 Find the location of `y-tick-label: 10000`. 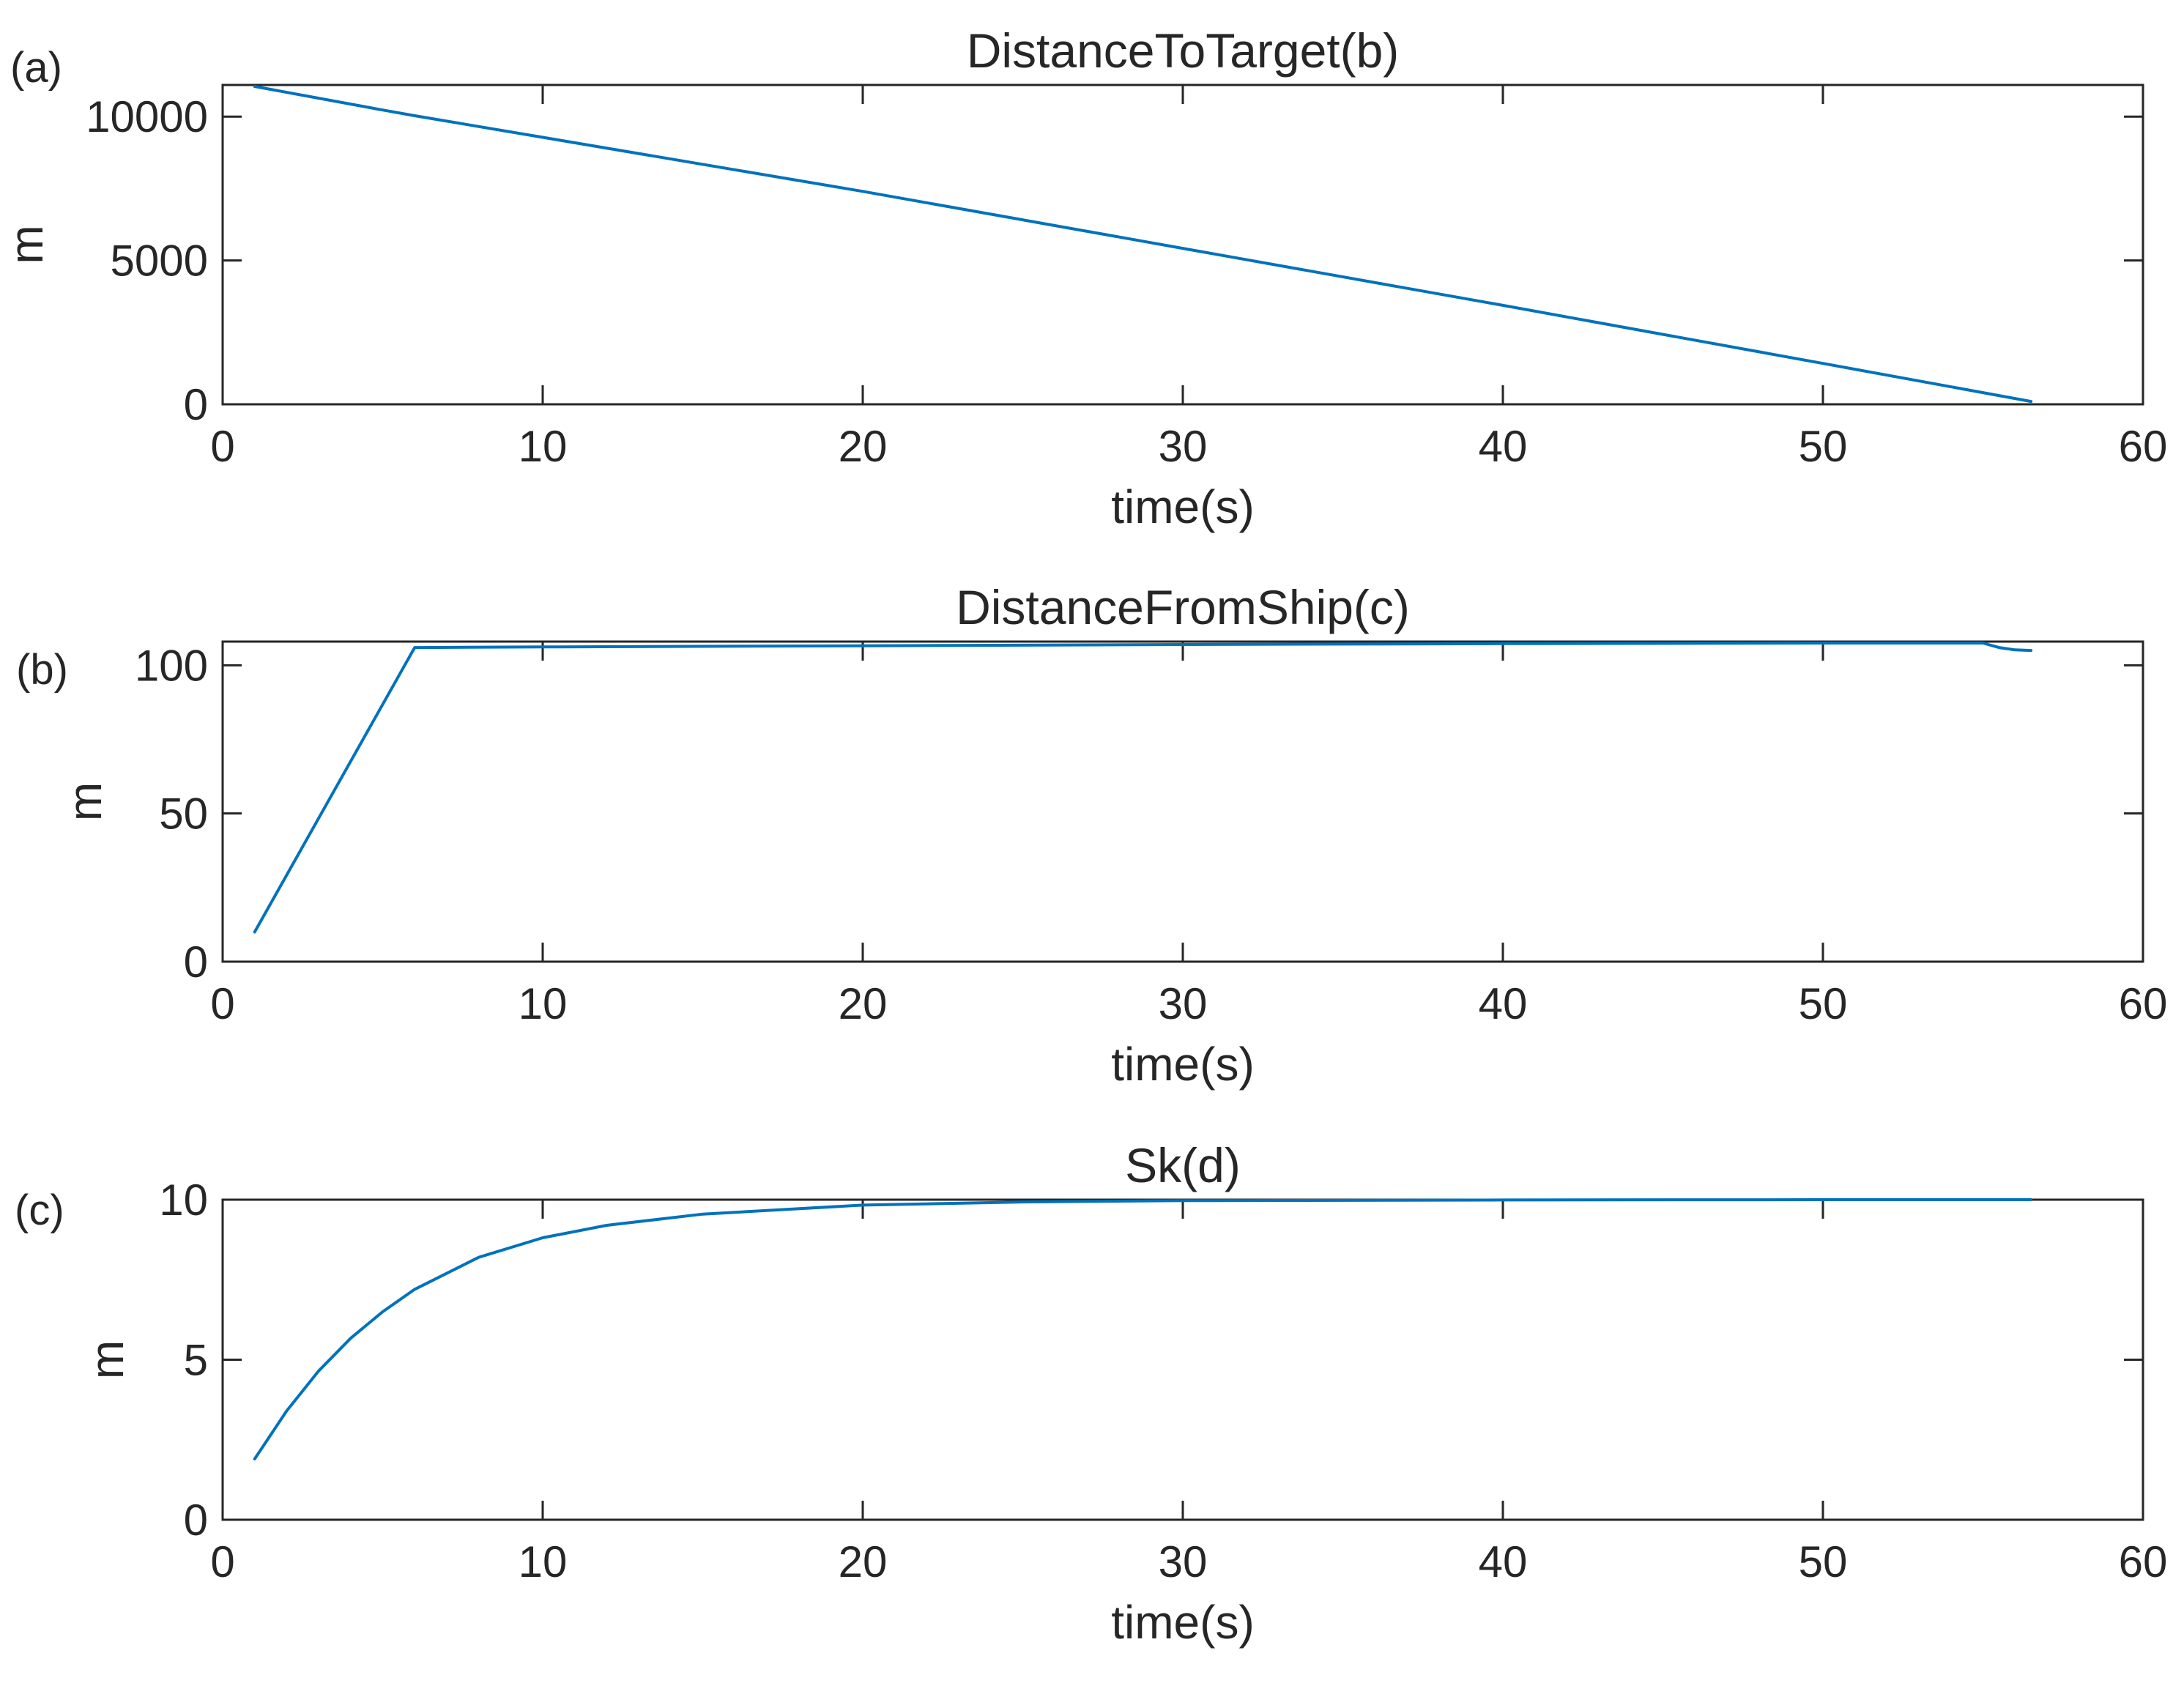

y-tick-label: 10000 is located at coordinates (147, 116).